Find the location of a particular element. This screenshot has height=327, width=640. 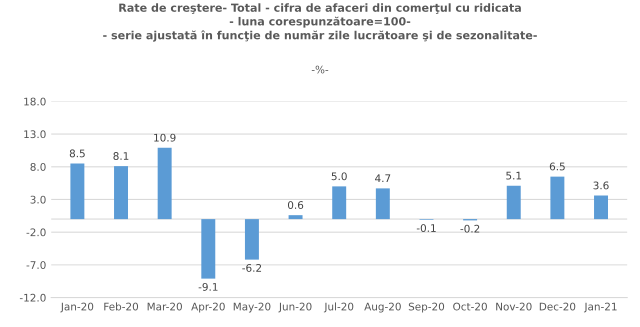

data-label: -0.1 is located at coordinates (426, 228).